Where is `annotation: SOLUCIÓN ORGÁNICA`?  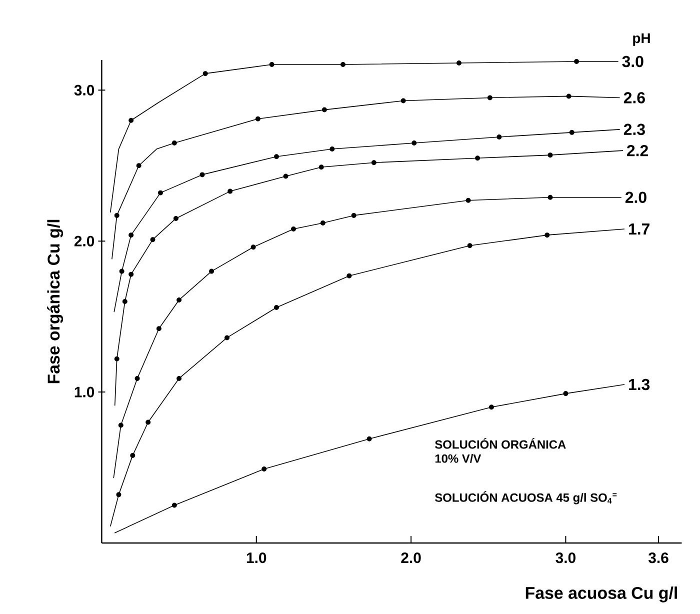
annotation: SOLUCIÓN ORGÁNICA is located at coordinates (500, 443).